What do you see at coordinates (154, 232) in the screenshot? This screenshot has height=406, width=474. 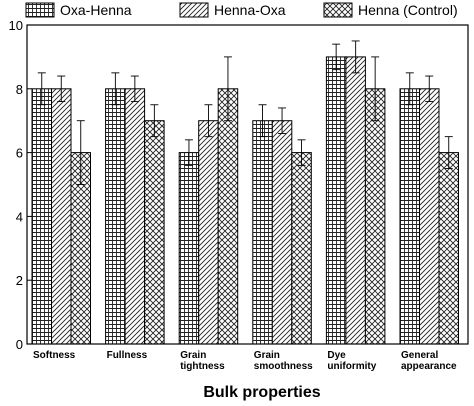 I see `bar-henna-control--1` at bounding box center [154, 232].